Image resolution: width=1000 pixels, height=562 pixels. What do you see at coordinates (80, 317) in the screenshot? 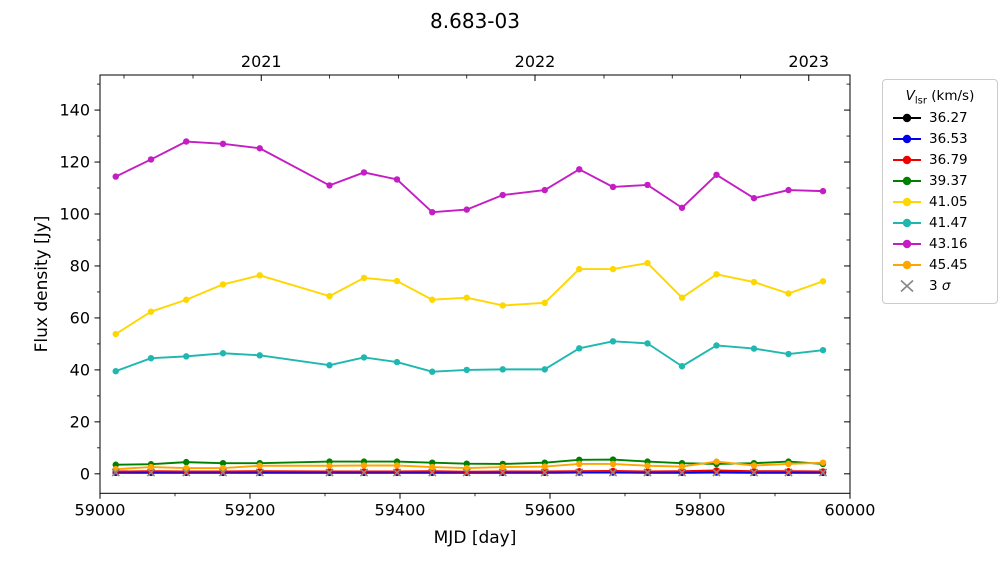
I see `y-tick-label: 60` at bounding box center [80, 317].